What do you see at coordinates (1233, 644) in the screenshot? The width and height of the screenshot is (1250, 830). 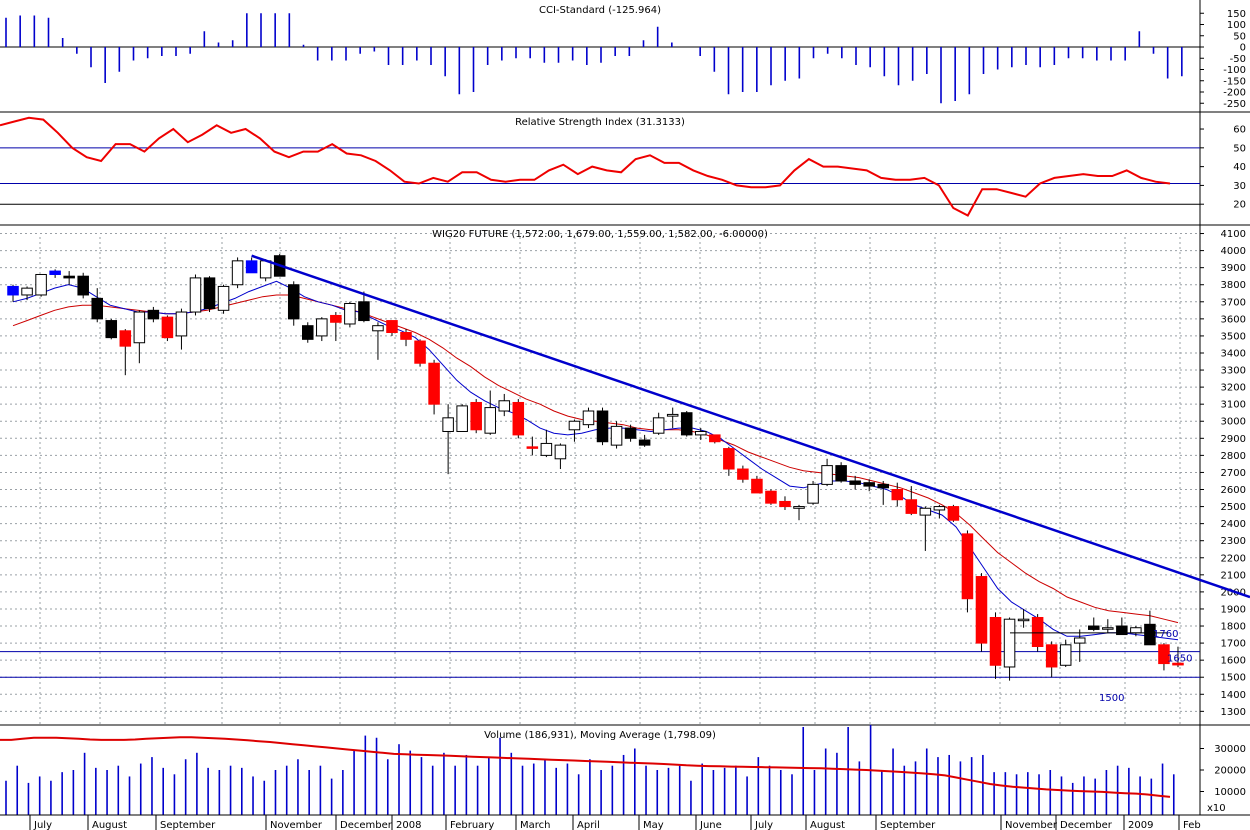 I see `price-tick-label: 1700` at bounding box center [1233, 644].